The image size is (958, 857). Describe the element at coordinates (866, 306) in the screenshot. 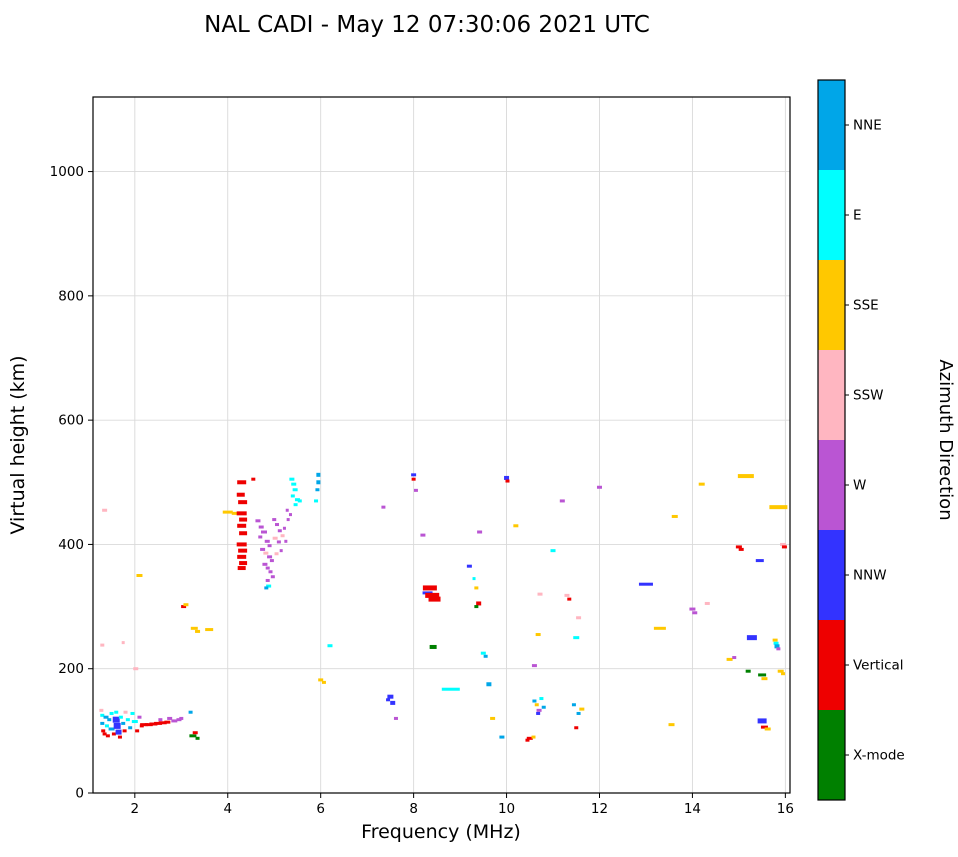

I see `colorbar-label-sse: SSE` at that location.